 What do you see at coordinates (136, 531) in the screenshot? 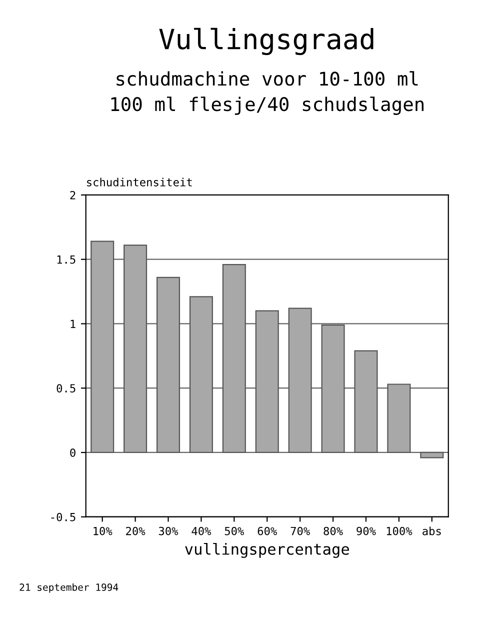
I see `x-tick-label: 20%` at bounding box center [136, 531].